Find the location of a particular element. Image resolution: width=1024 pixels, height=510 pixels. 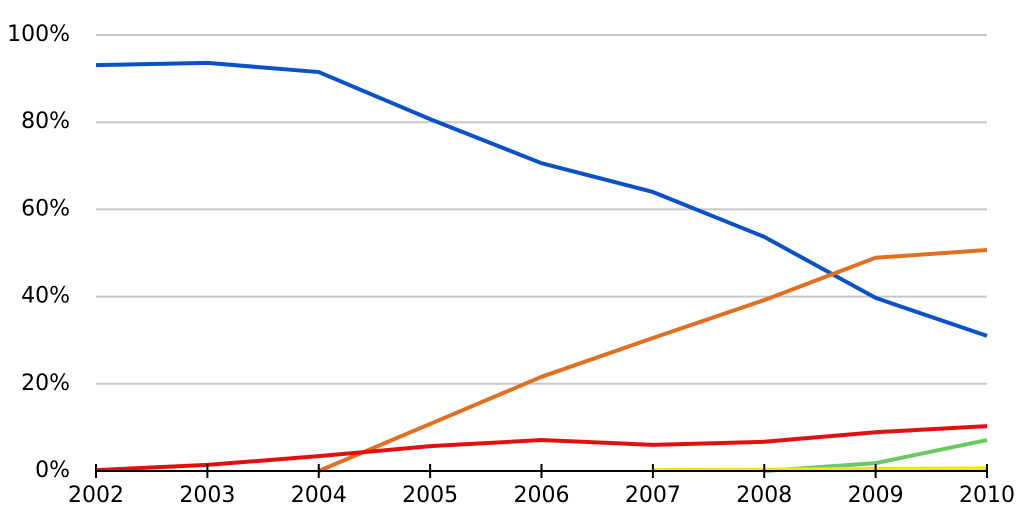

y-tick-label: 100% is located at coordinates (38, 34).